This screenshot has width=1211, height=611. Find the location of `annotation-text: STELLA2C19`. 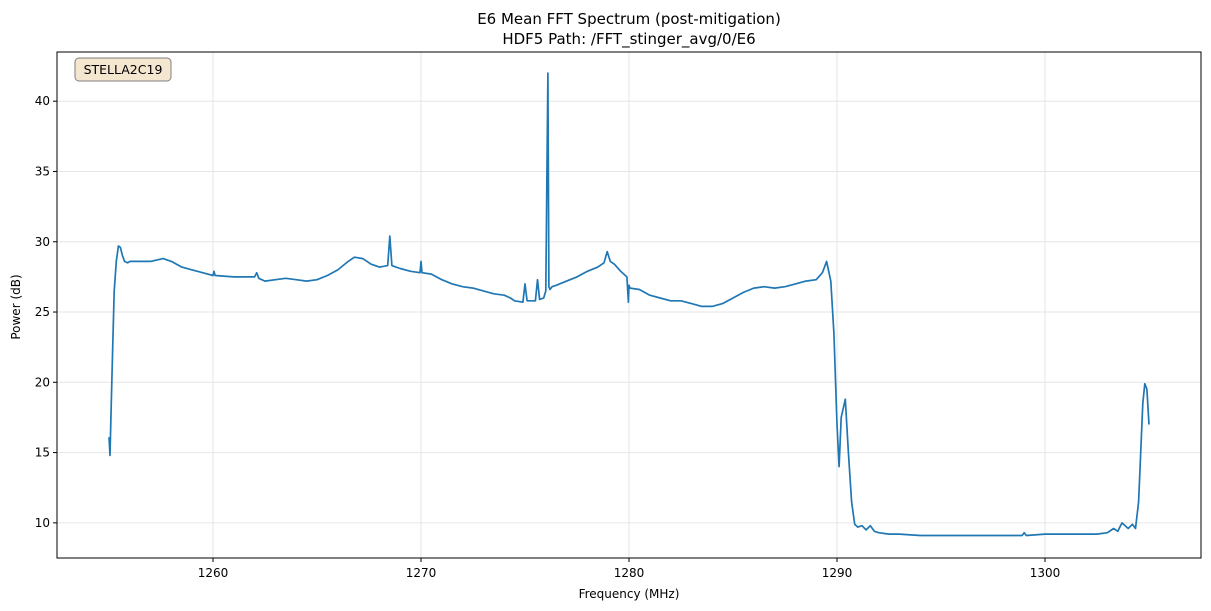

annotation-text: STELLA2C19 is located at coordinates (123, 69).